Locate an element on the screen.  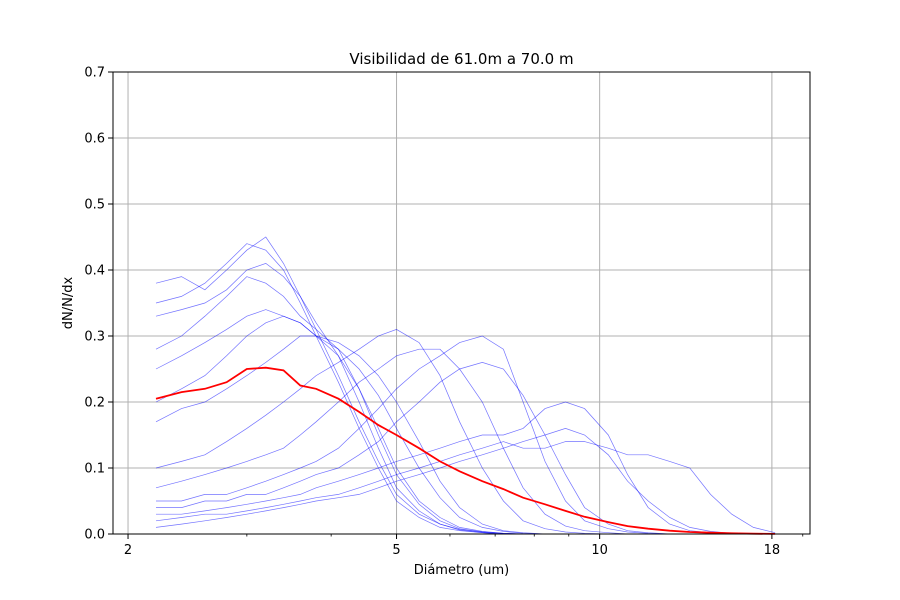
y-tick-label: 0.4 is located at coordinates (94, 271).